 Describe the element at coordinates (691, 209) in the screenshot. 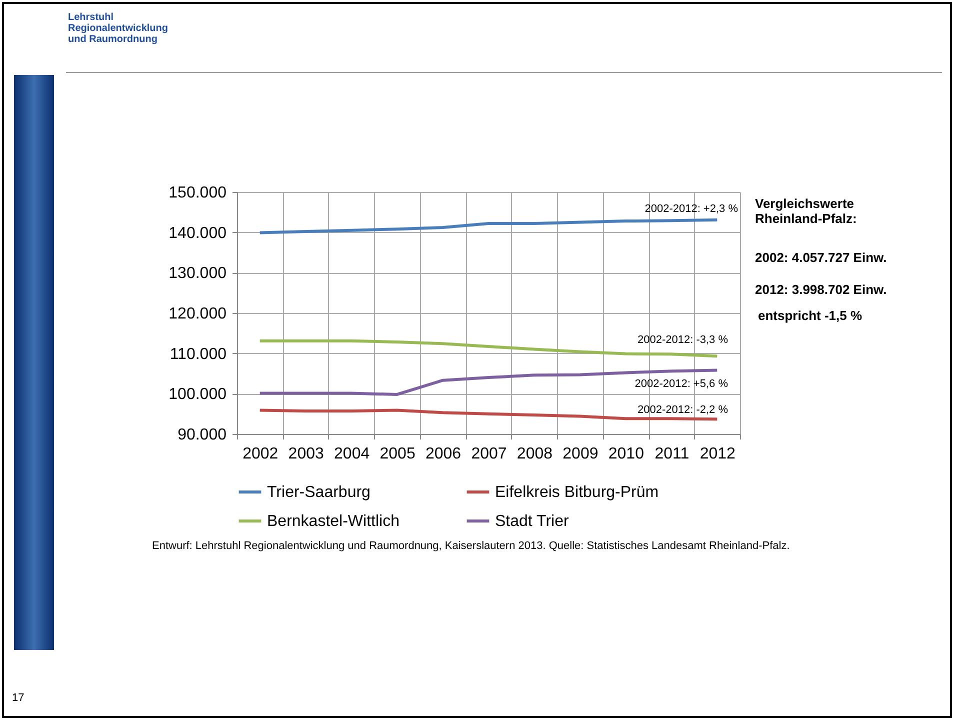

I see `annotation: 2002-2012: +2,3 %` at that location.